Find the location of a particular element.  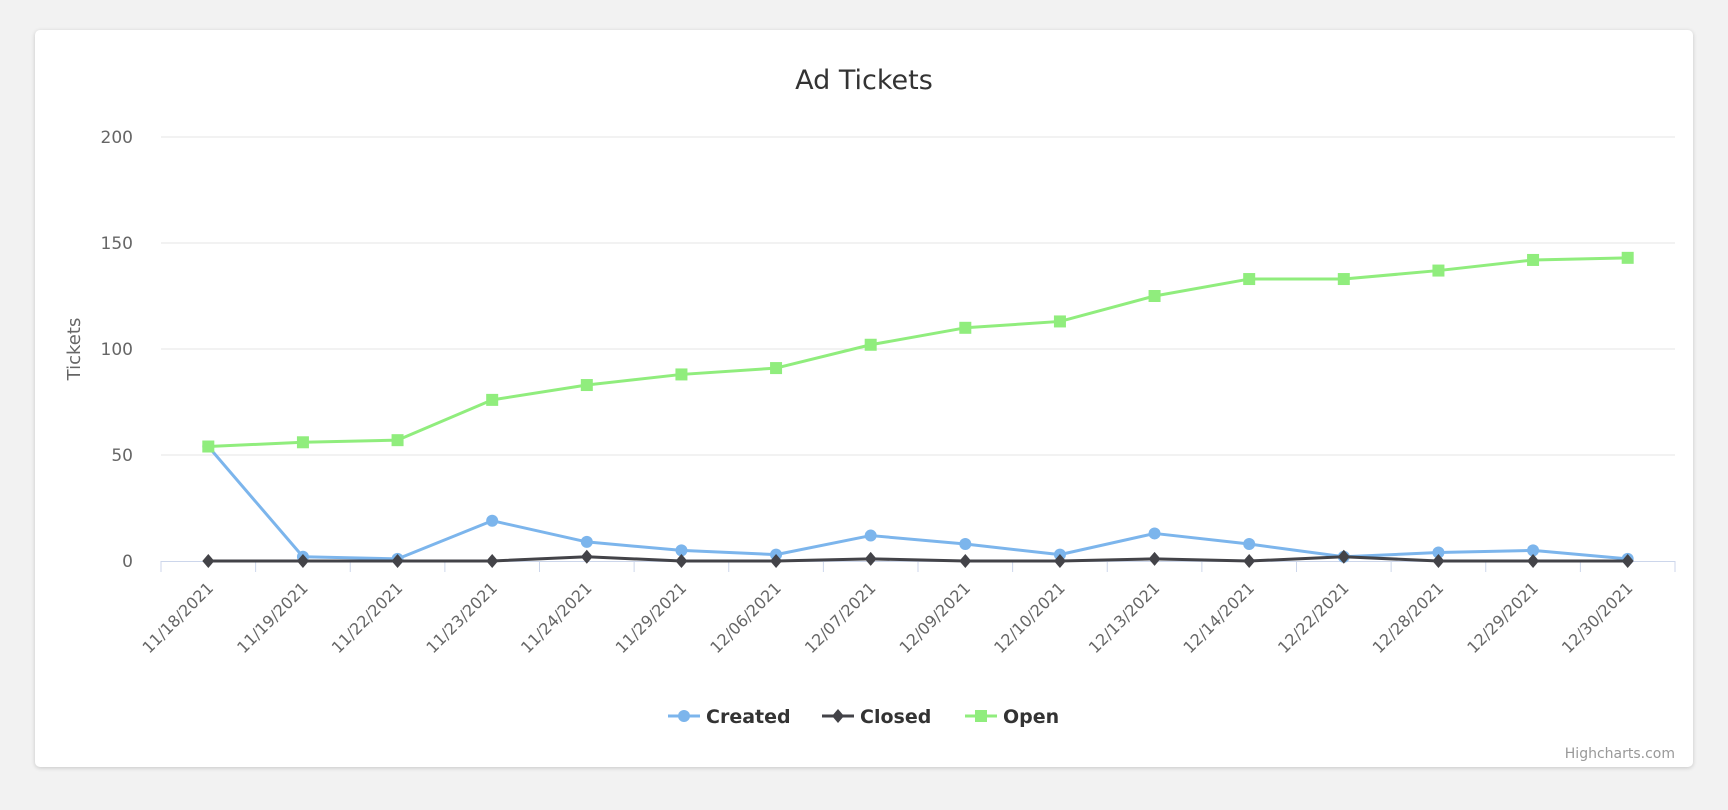

x-tick-label: 11/23/2021 is located at coordinates (461, 617).